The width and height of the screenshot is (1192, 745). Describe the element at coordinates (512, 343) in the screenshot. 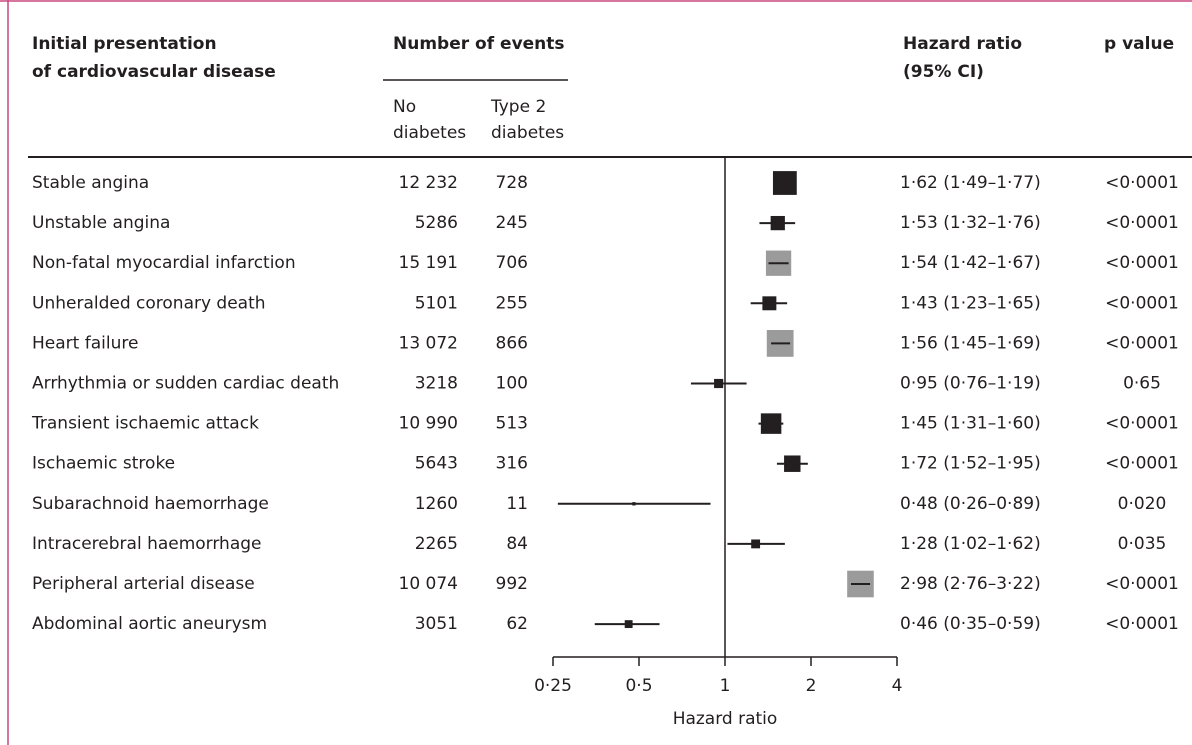

I see `events-type2: 866` at that location.